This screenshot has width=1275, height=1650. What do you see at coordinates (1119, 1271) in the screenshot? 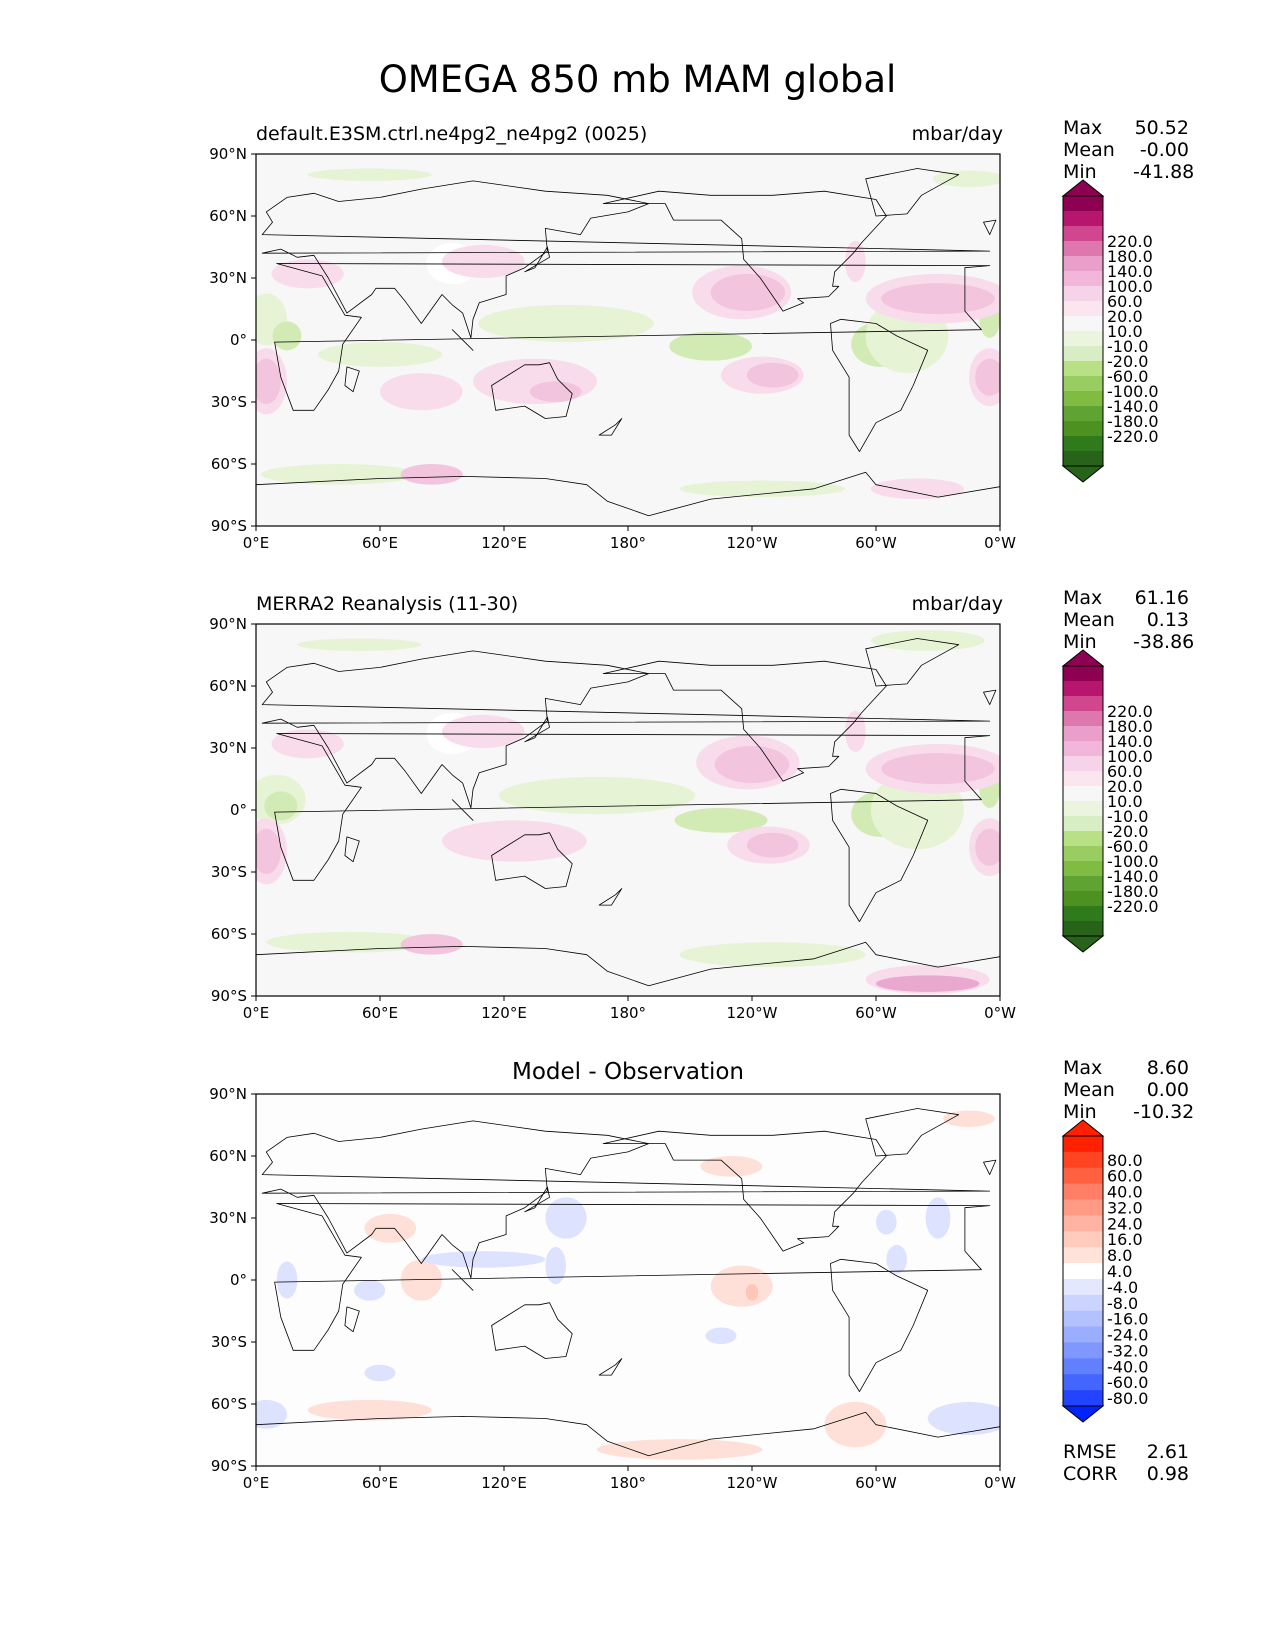
I see `colorbar-tick-label: 4.0` at bounding box center [1119, 1271].